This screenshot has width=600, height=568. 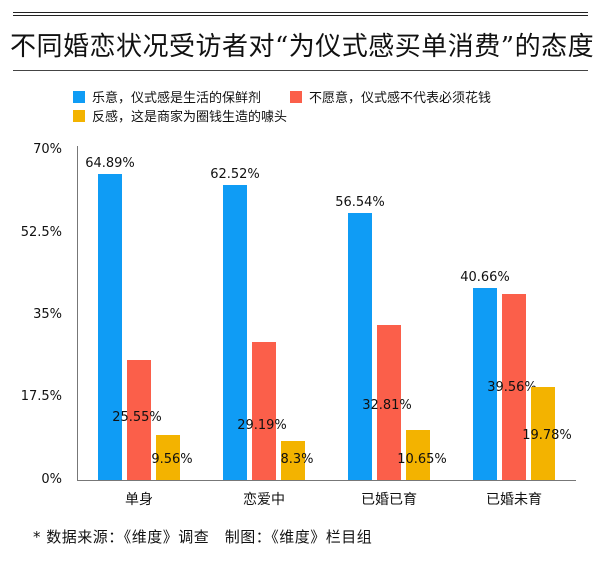 What do you see at coordinates (300, 70) in the screenshot?
I see `title-underline` at bounding box center [300, 70].